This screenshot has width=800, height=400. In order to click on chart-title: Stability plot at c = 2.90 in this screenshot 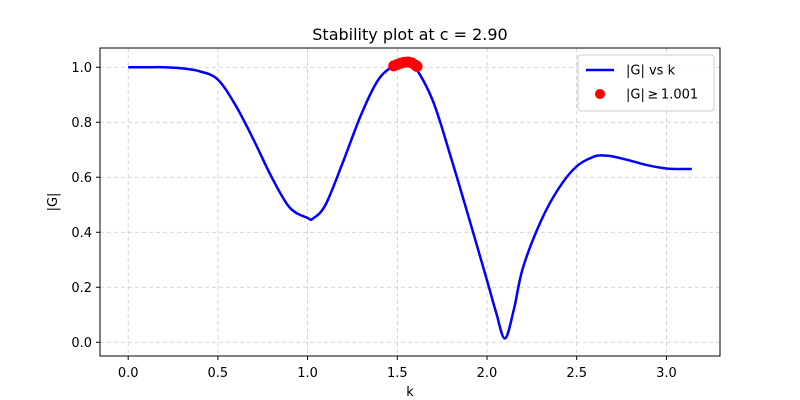, I will do `click(409, 34)`.